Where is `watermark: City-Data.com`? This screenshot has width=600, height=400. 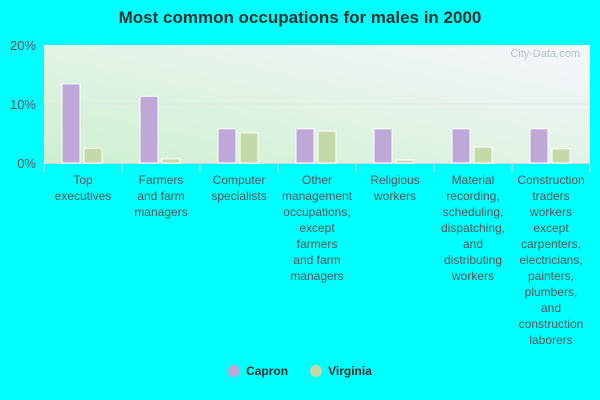 watermark: City-Data.com is located at coordinates (545, 54).